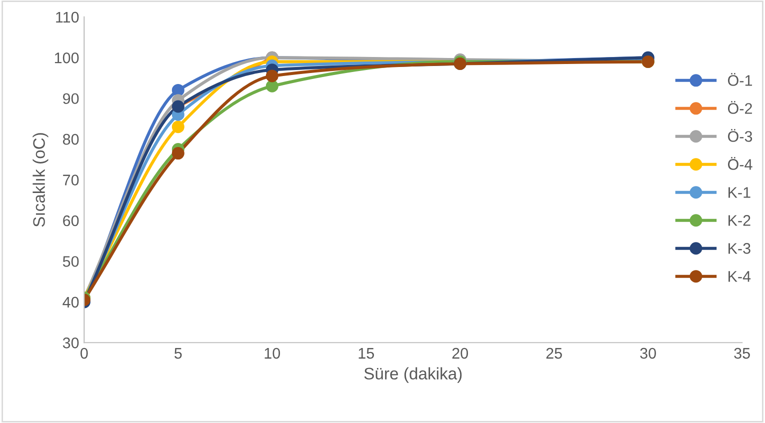  What do you see at coordinates (742, 353) in the screenshot?
I see `x-tick-label: 35` at bounding box center [742, 353].